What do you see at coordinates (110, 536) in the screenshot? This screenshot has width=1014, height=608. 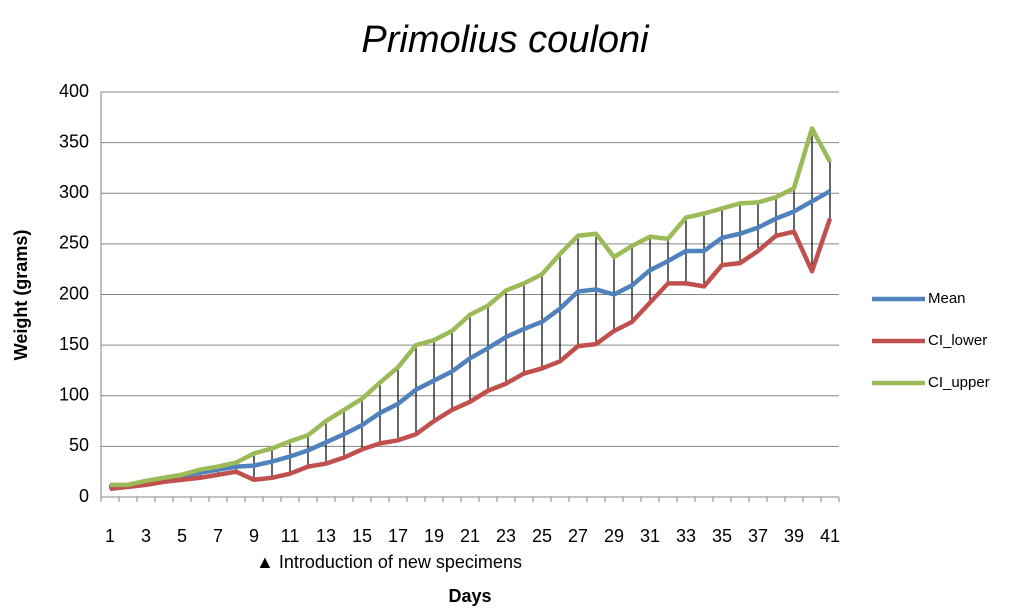 I see `x-tick-label: 1` at bounding box center [110, 536].